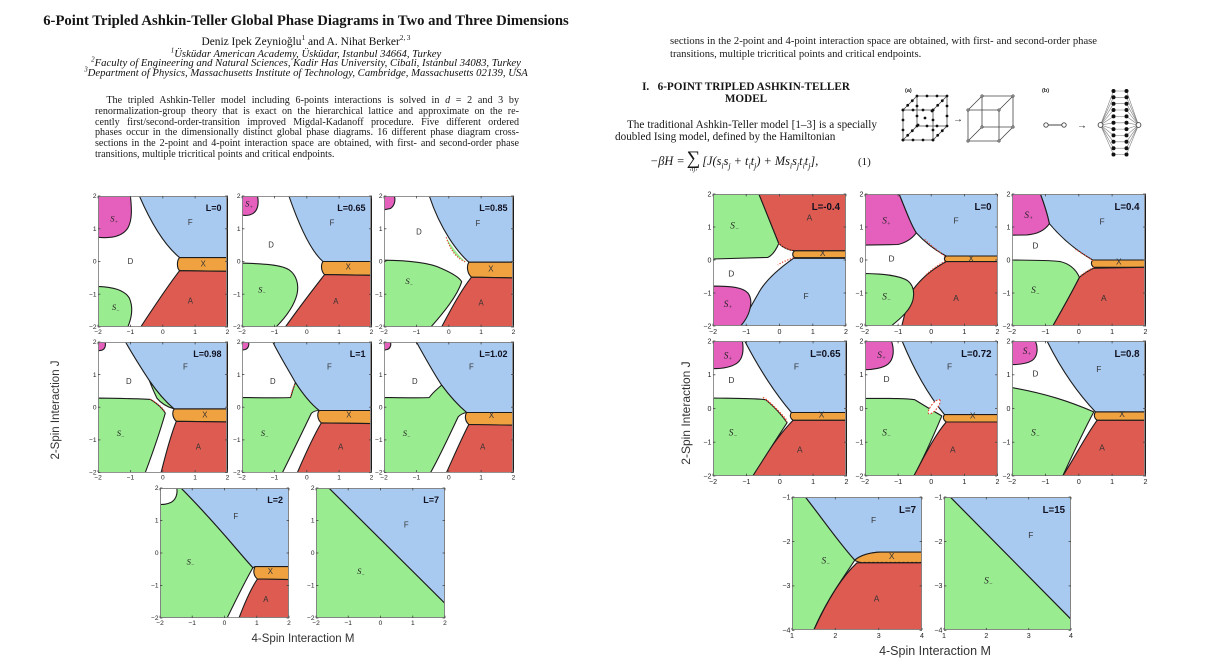  What do you see at coordinates (786, 586) in the screenshot?
I see `svg-text: −3` at bounding box center [786, 586].